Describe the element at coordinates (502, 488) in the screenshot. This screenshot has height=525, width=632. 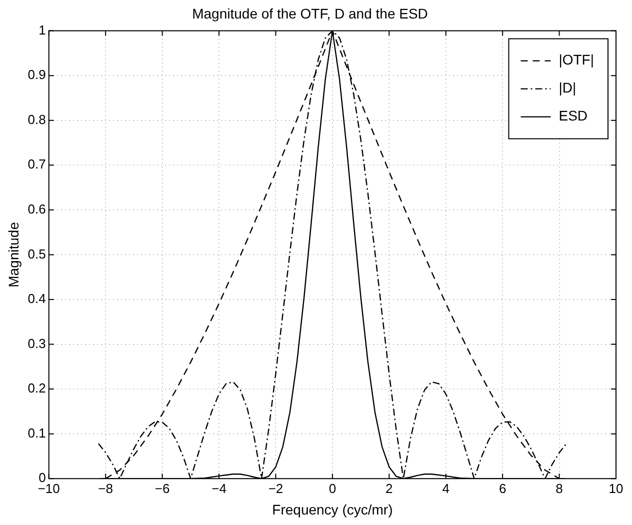
I see `x-tick-label: 6` at that location.